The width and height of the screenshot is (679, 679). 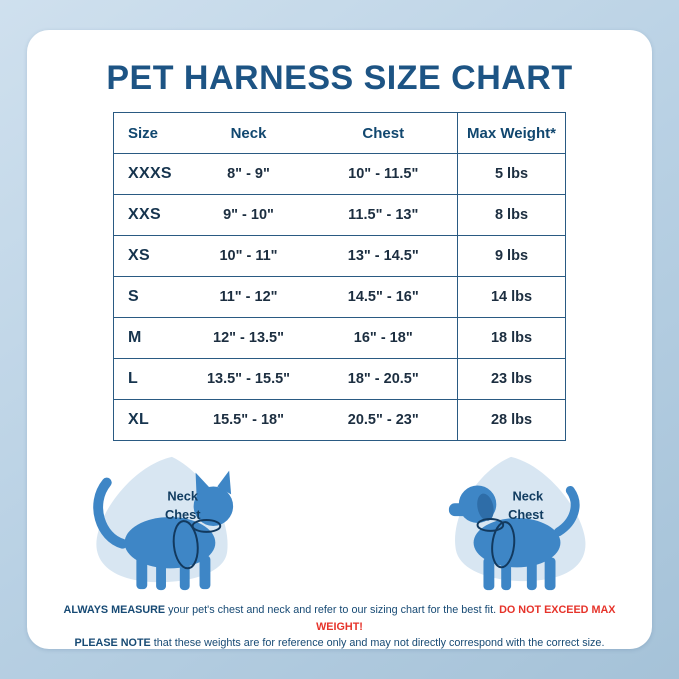 I want to click on cell-chest: 20.5" - 23", so click(x=383, y=420).